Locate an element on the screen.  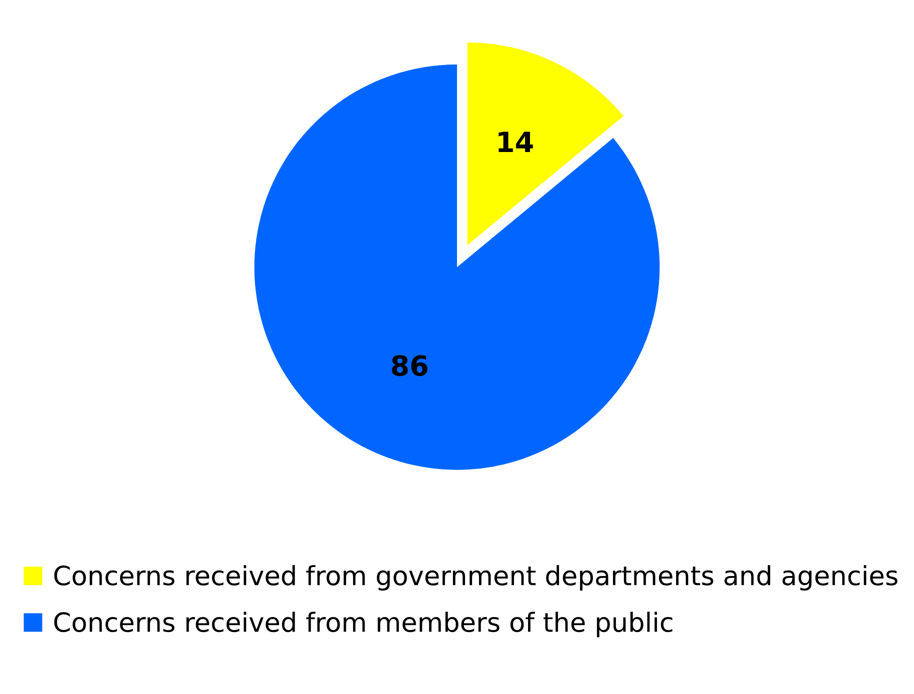
legend-label: Concerns received from members of the public is located at coordinates (363, 625).